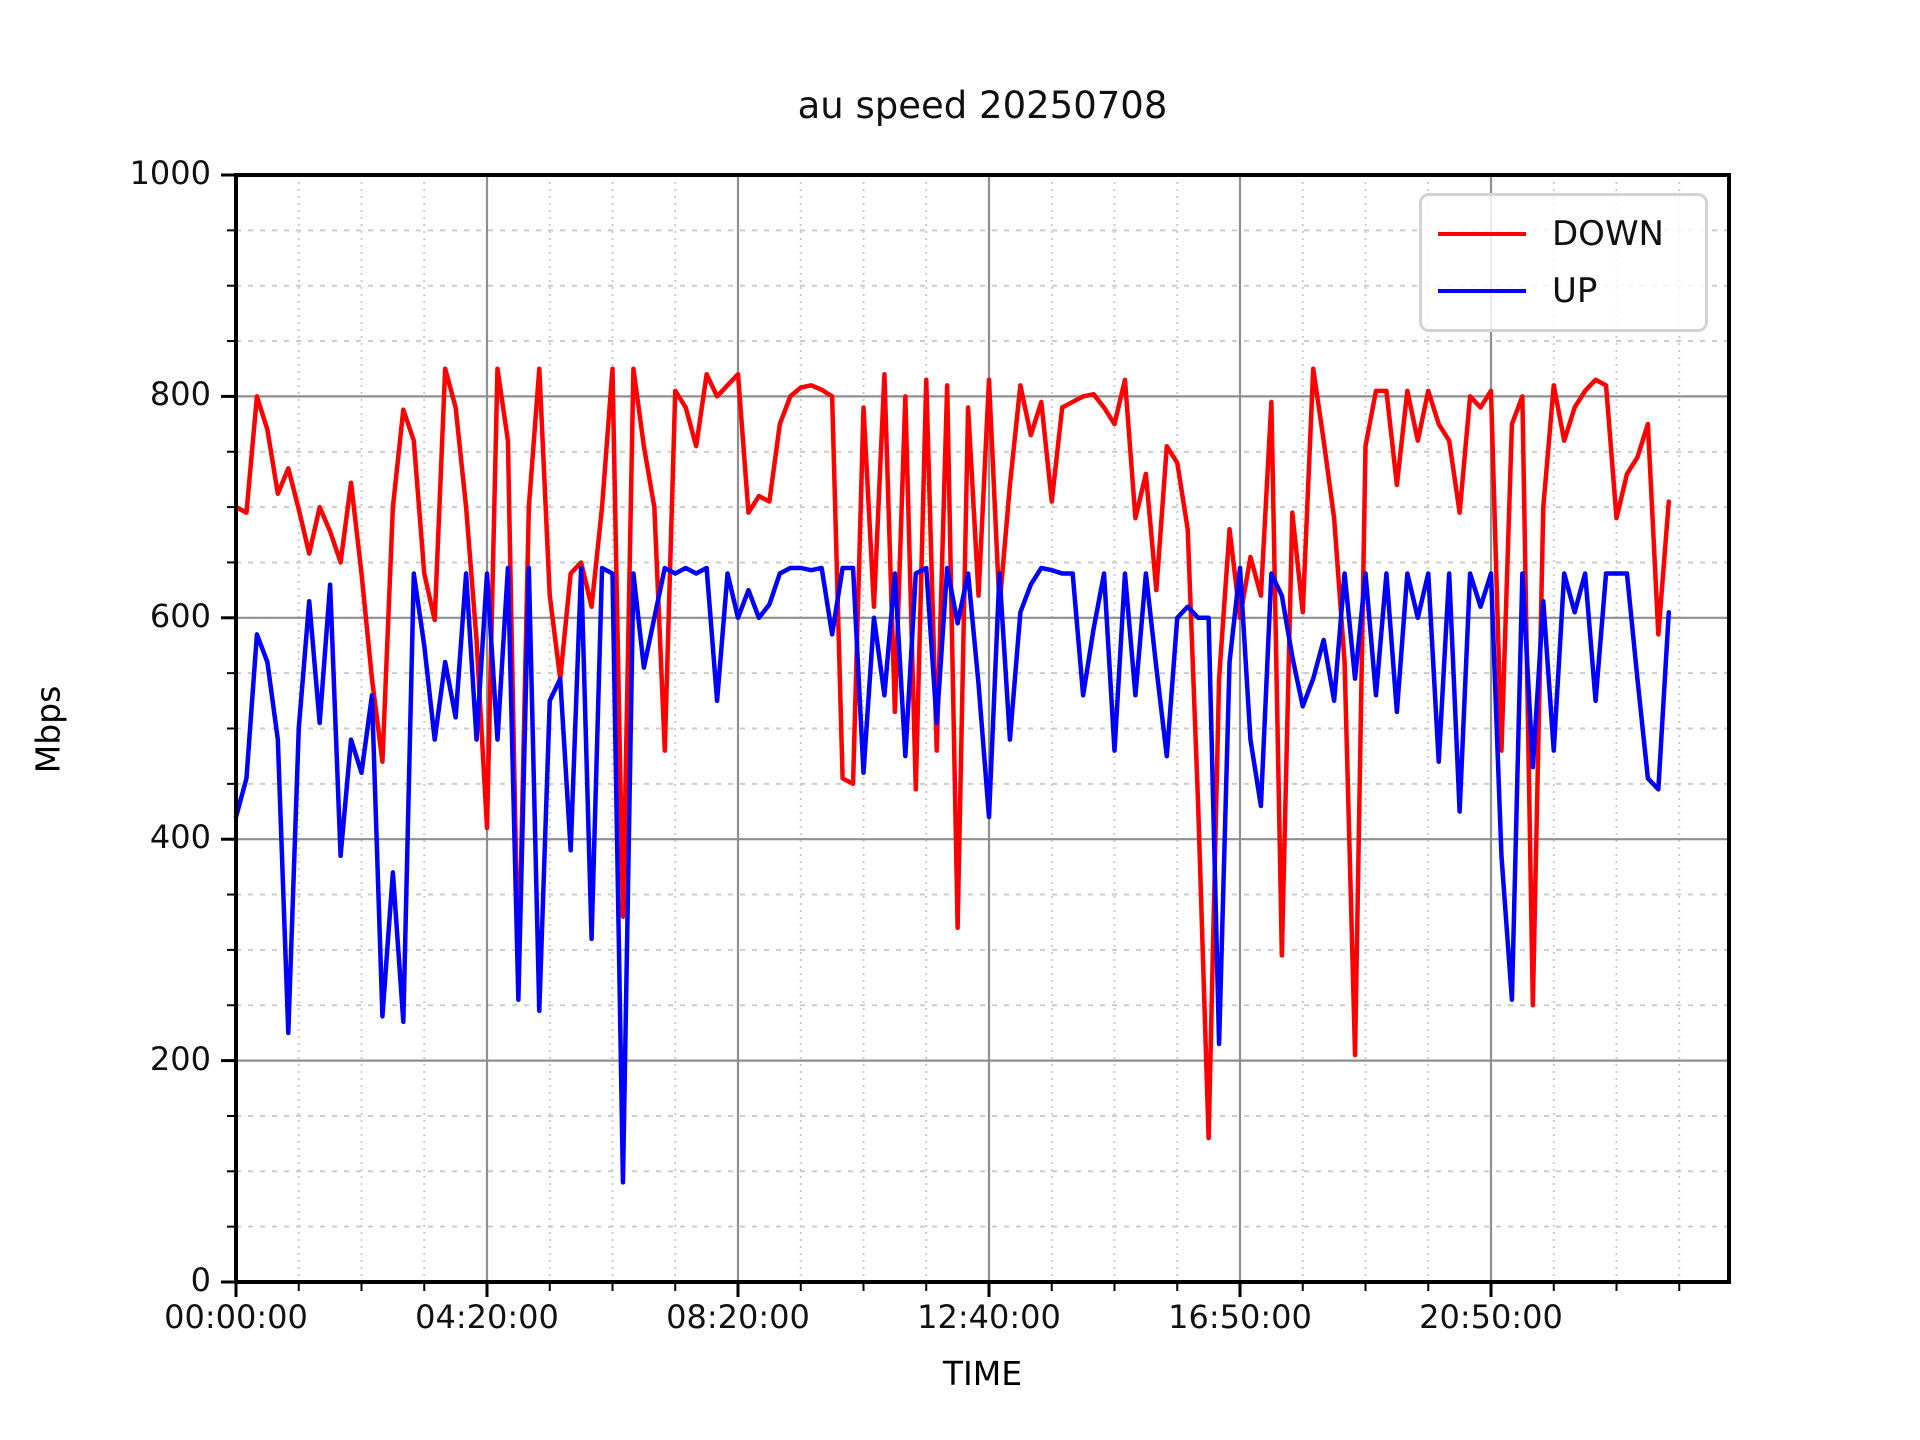 This screenshot has width=1920, height=1440. Describe the element at coordinates (1482, 291) in the screenshot. I see `up-line-swatch` at that location.